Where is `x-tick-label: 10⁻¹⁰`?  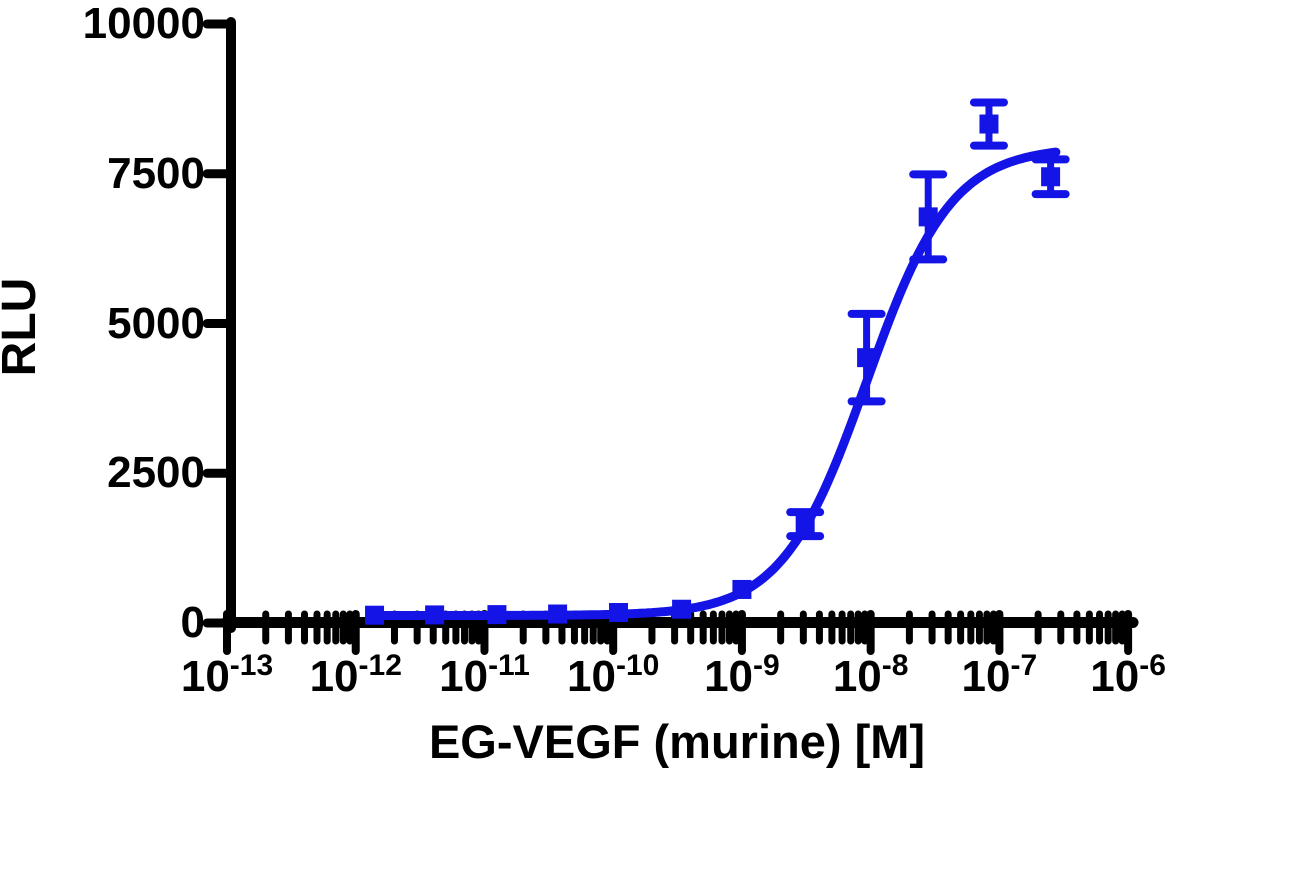 x-tick-label: 10⁻¹⁰ is located at coordinates (613, 675).